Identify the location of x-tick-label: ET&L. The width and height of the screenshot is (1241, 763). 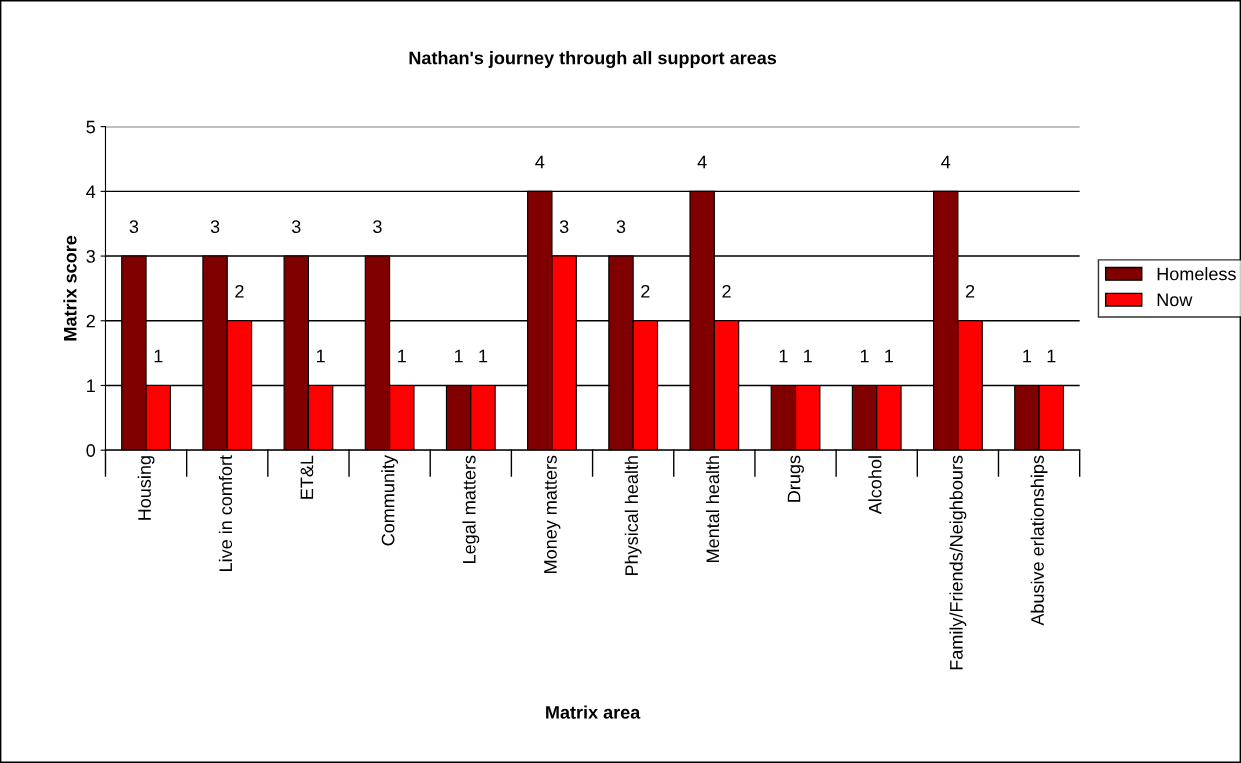
(307, 477).